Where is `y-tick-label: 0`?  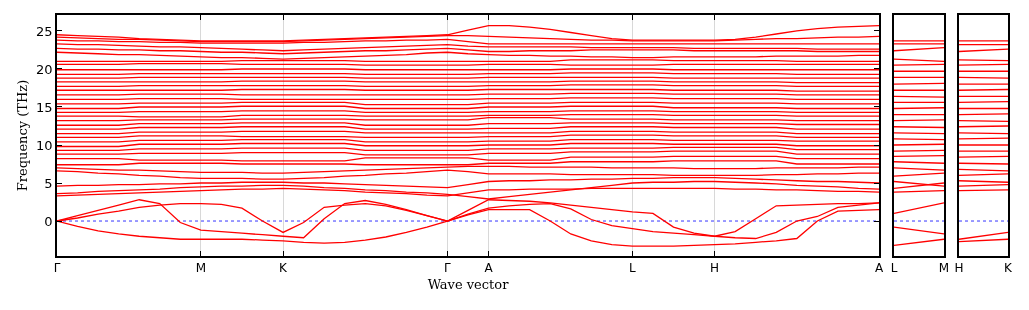 y-tick-label: 0 is located at coordinates (48, 221).